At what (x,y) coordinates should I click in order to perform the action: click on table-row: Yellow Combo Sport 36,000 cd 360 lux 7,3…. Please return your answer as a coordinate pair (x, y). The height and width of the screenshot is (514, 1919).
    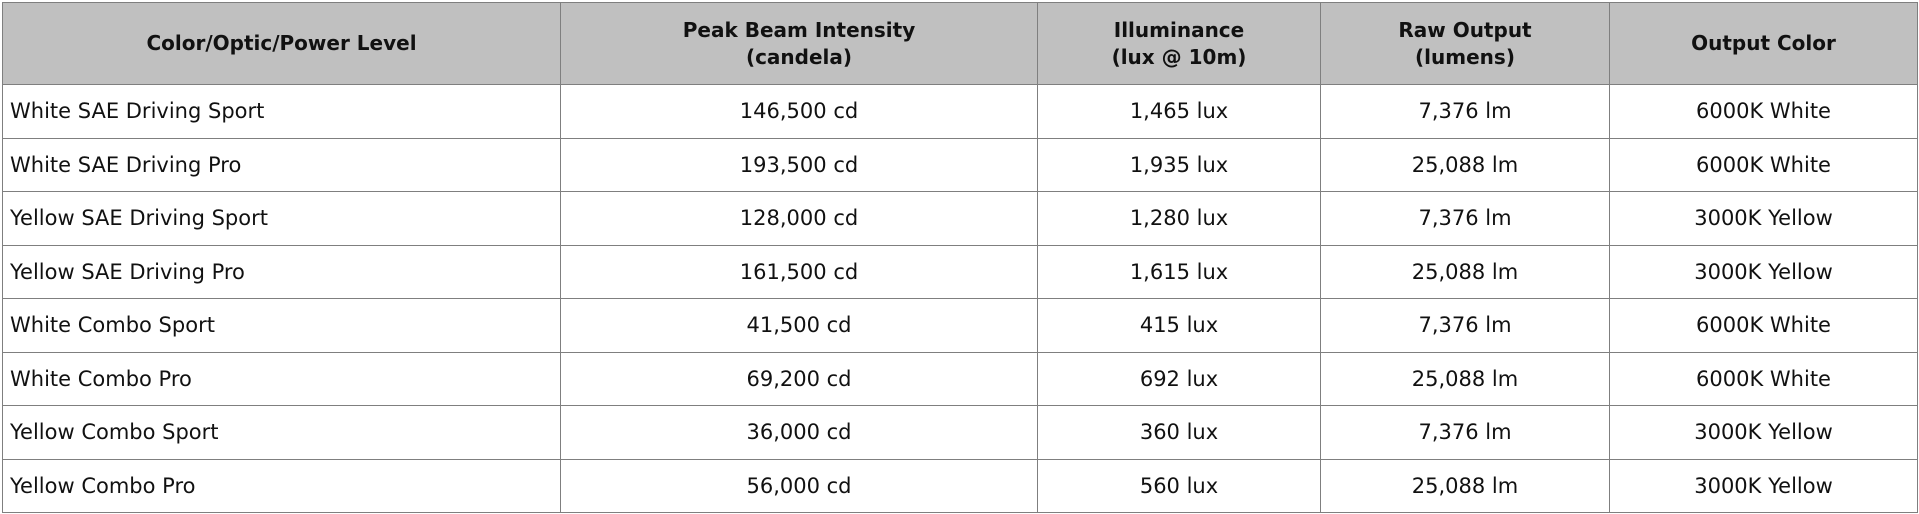
    Looking at the image, I should click on (960, 432).